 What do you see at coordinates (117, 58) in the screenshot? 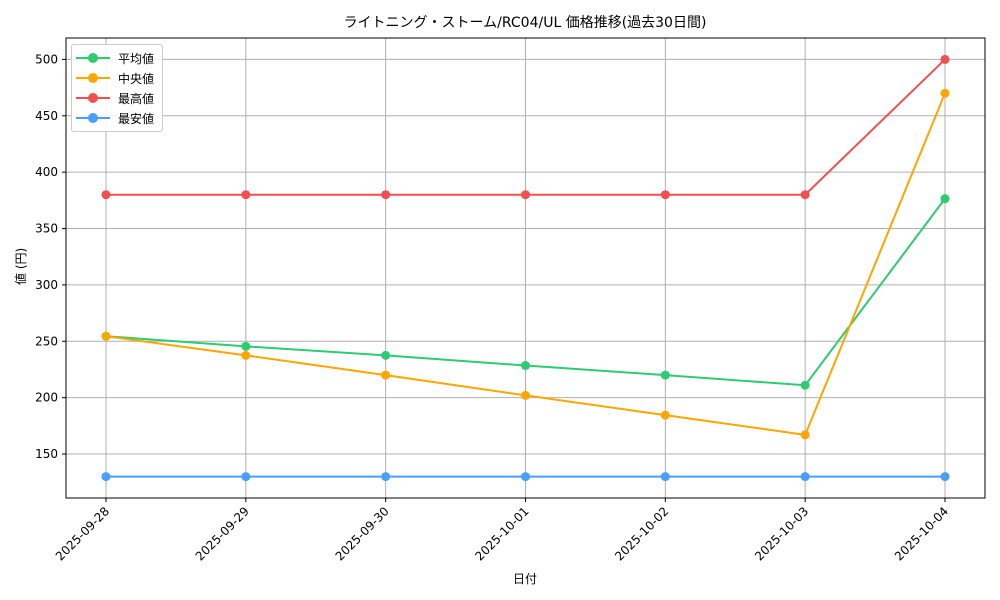
I see `legend-item-average: 平均値` at bounding box center [117, 58].